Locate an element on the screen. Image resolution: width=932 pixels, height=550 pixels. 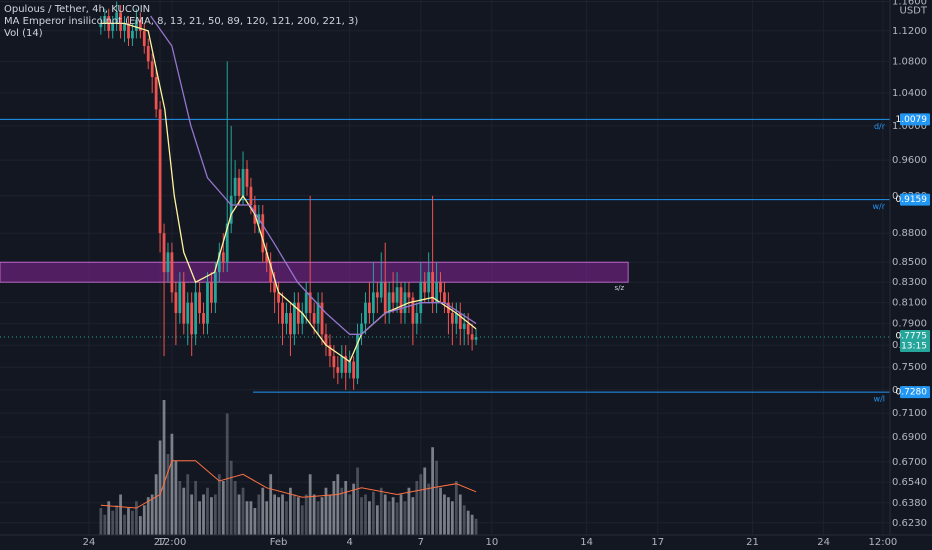
last-price-box is located at coordinates (915, 340).